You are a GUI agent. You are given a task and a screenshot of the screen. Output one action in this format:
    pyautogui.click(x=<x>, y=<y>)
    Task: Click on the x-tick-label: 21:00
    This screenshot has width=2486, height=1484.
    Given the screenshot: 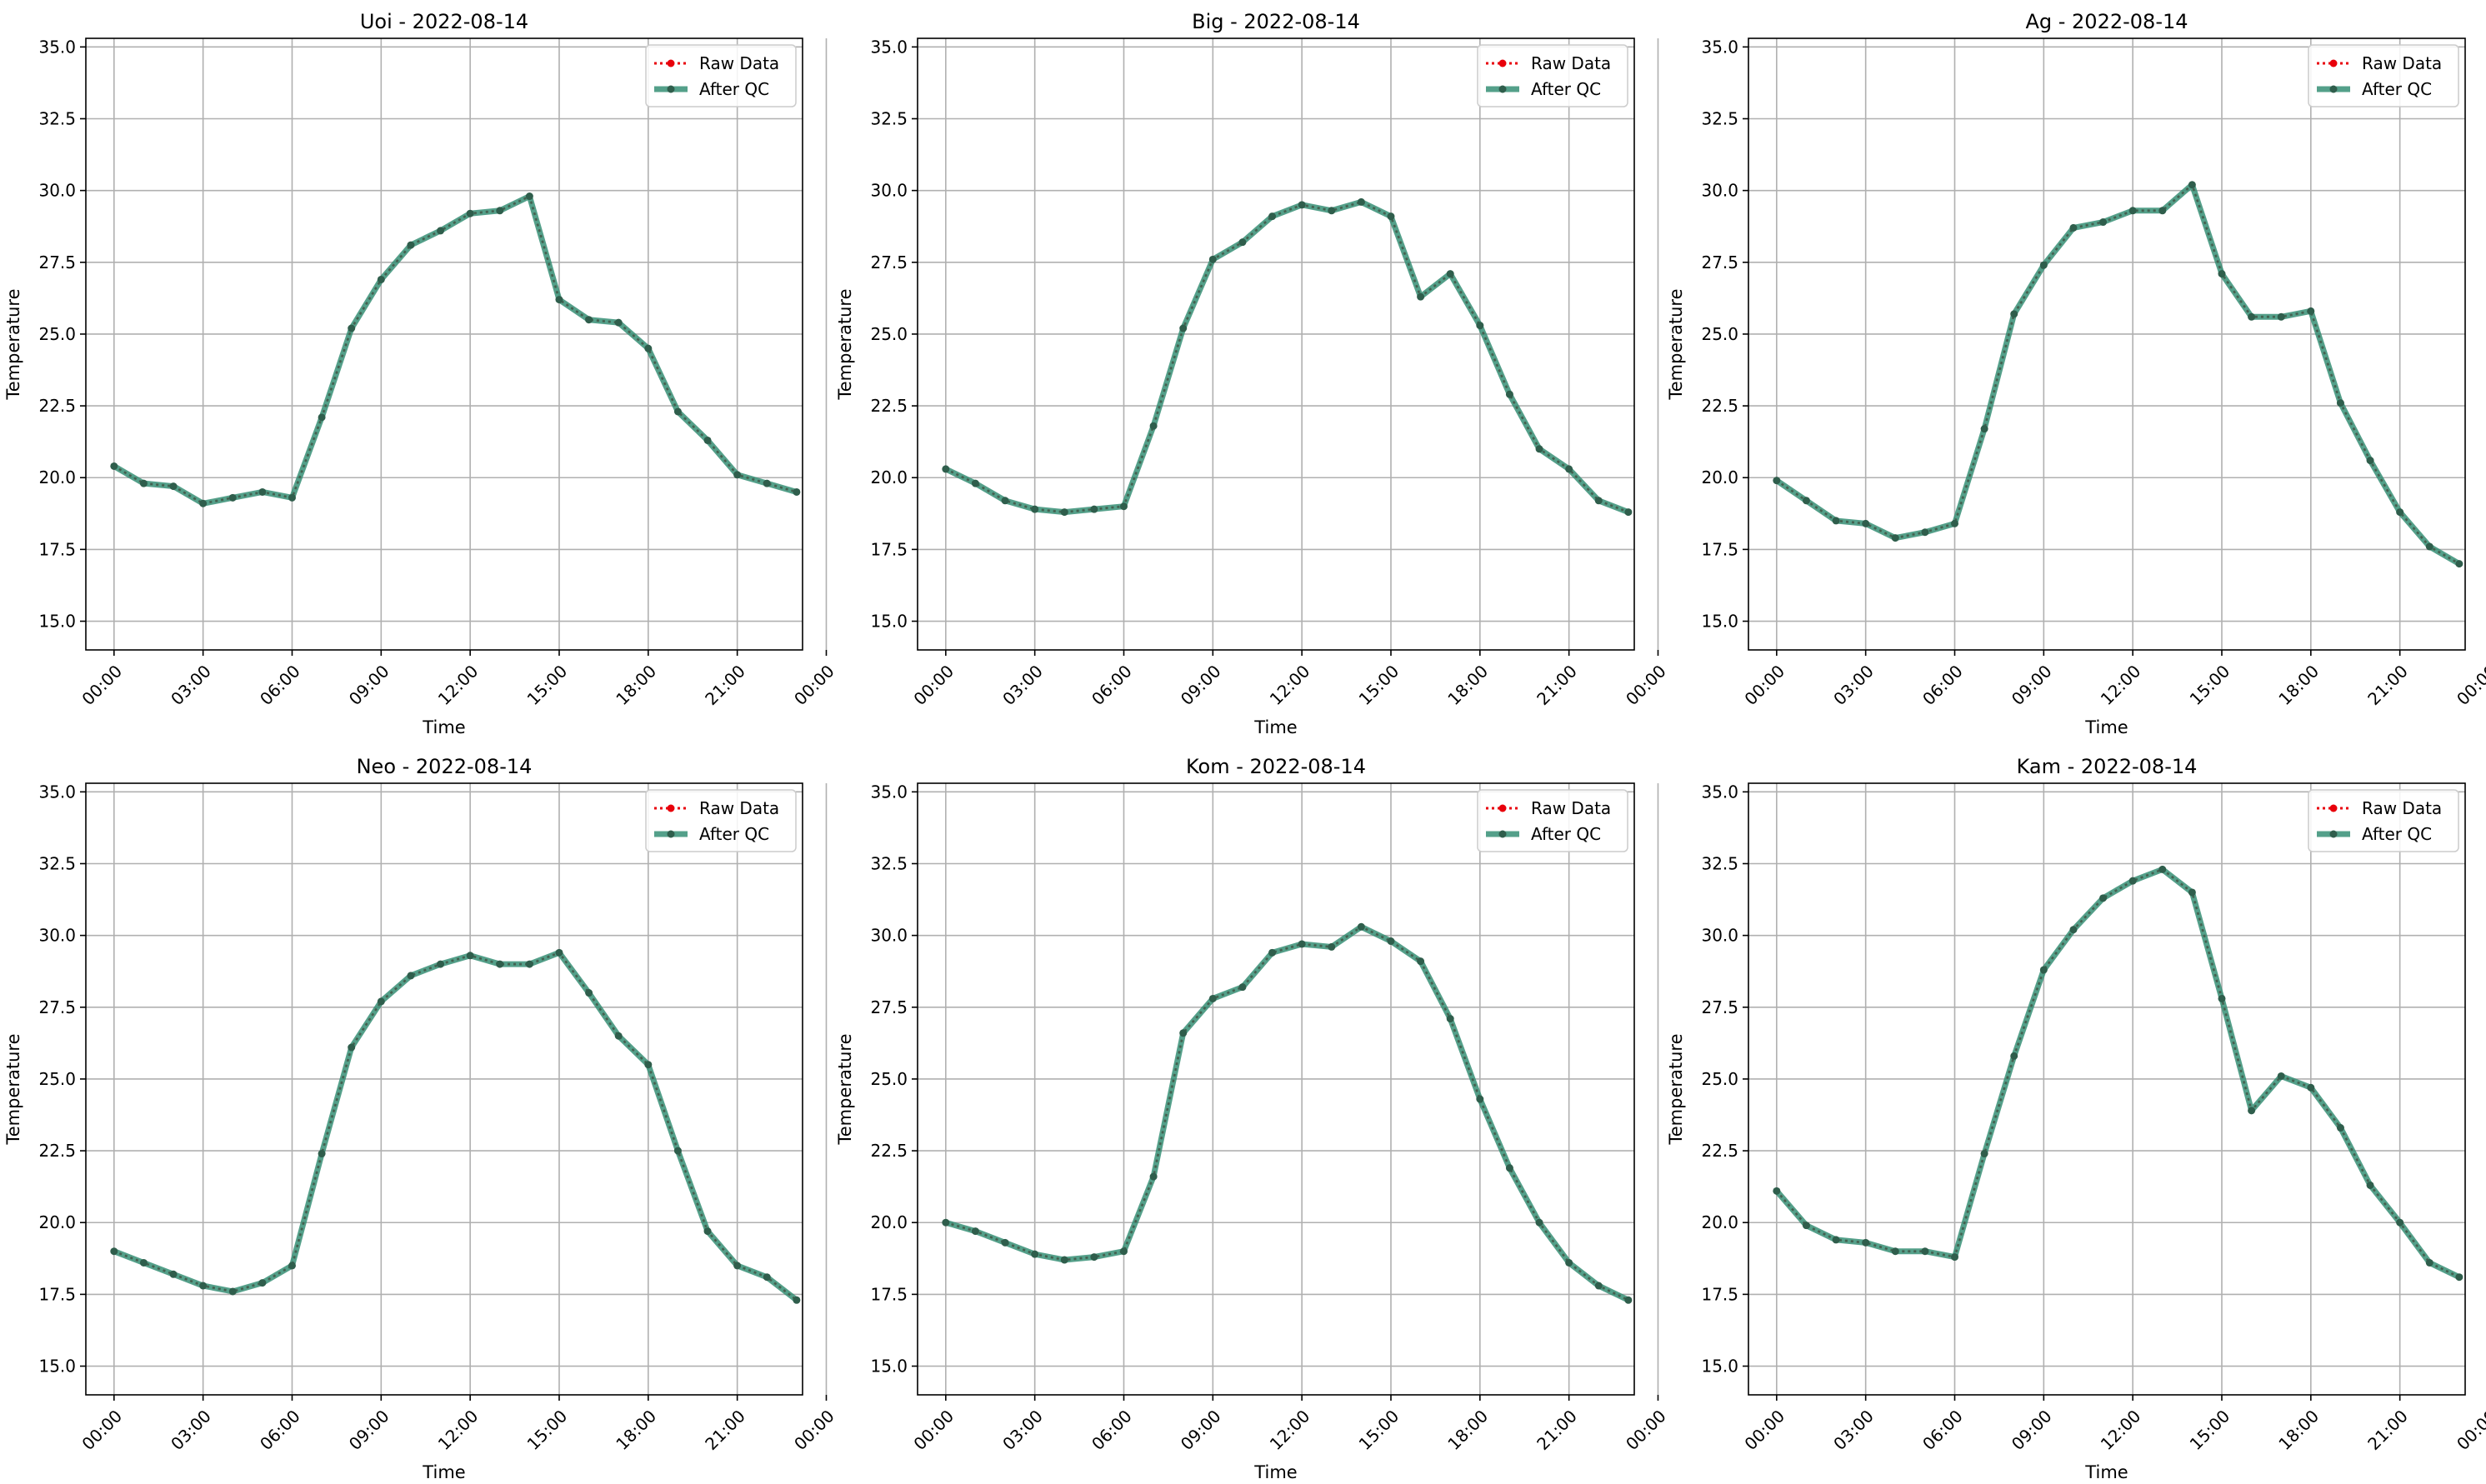 What is the action you would take?
    pyautogui.click(x=725, y=1430)
    